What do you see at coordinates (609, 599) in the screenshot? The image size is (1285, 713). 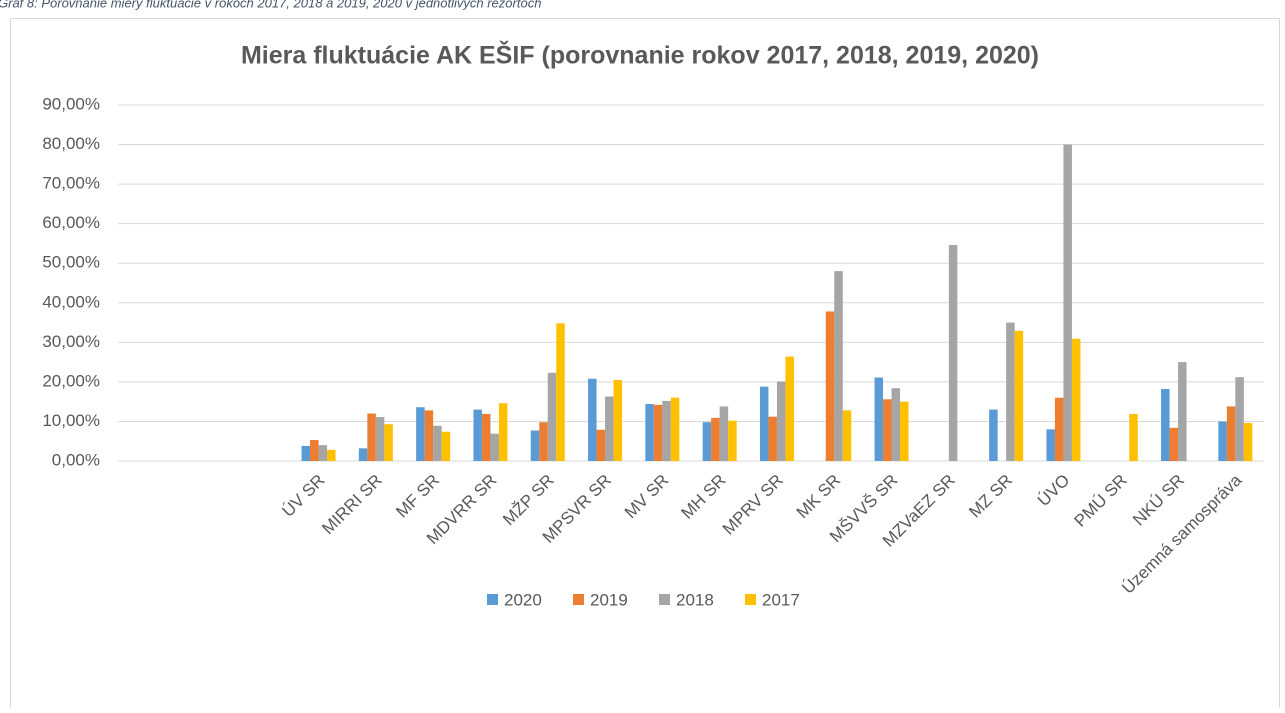 I see `legend-label: 2019` at bounding box center [609, 599].